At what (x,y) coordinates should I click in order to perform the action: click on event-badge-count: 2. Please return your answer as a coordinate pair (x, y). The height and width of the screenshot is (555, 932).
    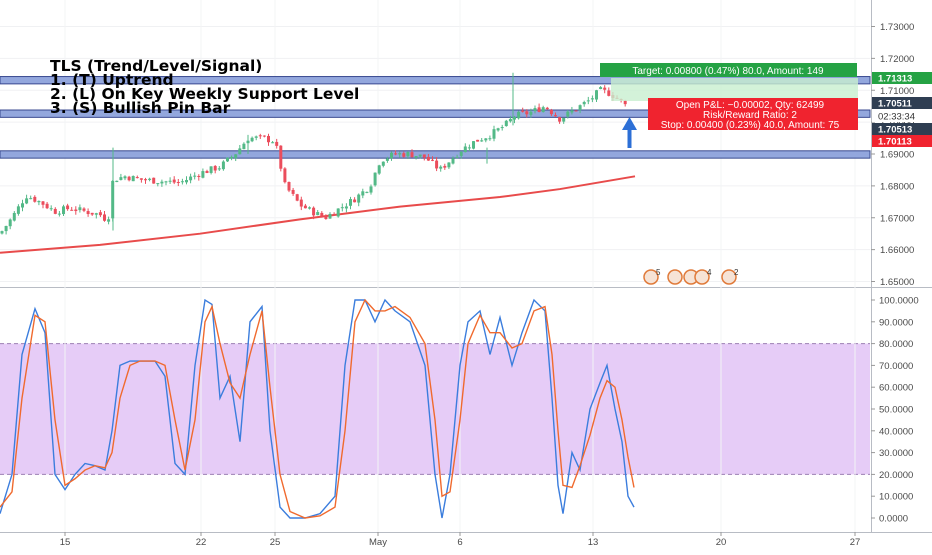
    Looking at the image, I should click on (736, 272).